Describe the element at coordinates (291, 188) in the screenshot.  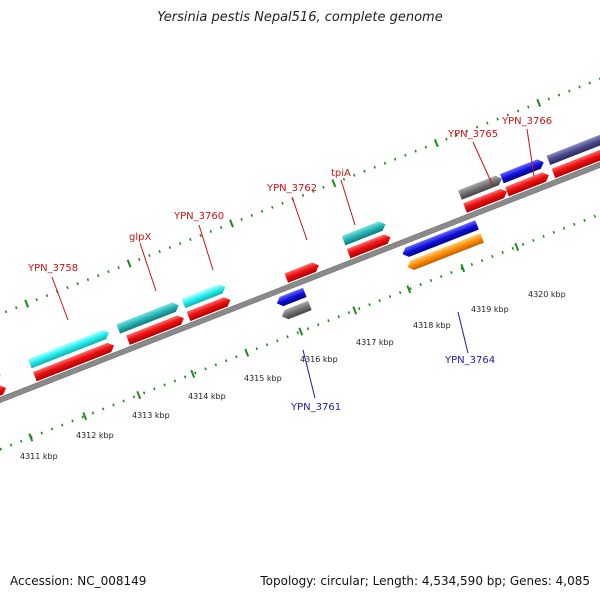
I see `gene-label: YPN_3762` at that location.